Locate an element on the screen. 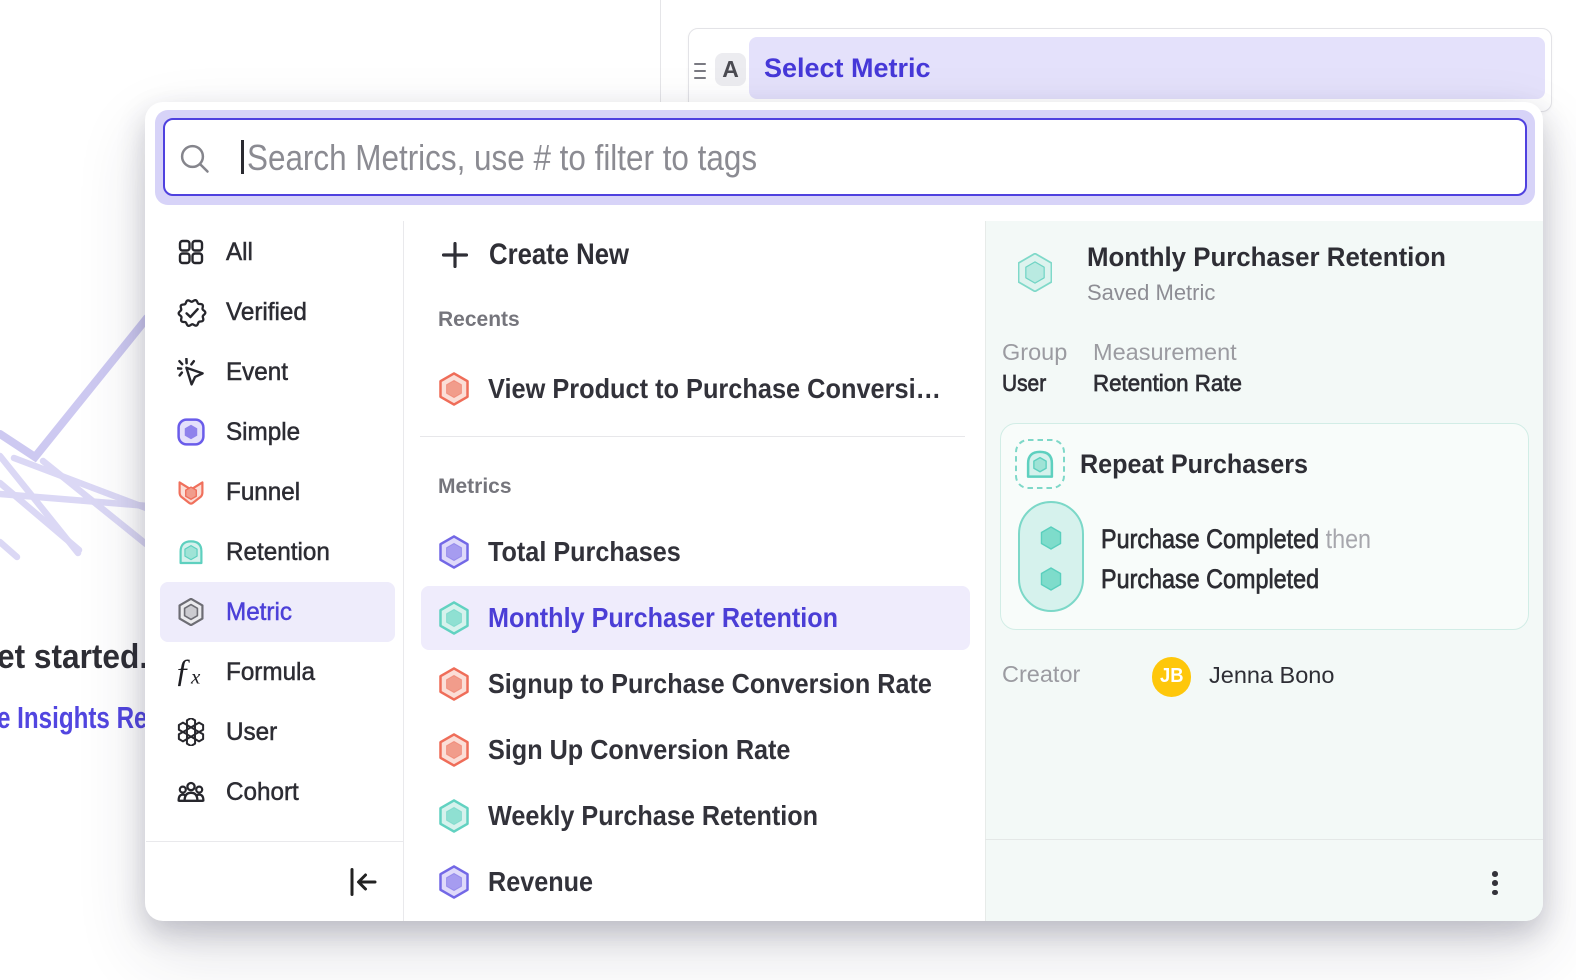  svg-text: ƒ is located at coordinates (184, 673).